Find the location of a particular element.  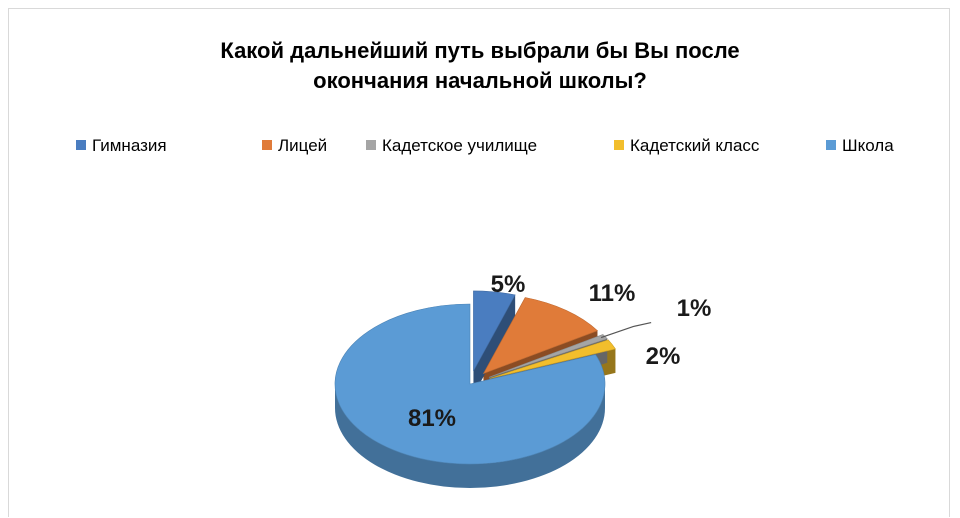

legend-item-cadet-class: Кадетский класс is located at coordinates (686, 146).